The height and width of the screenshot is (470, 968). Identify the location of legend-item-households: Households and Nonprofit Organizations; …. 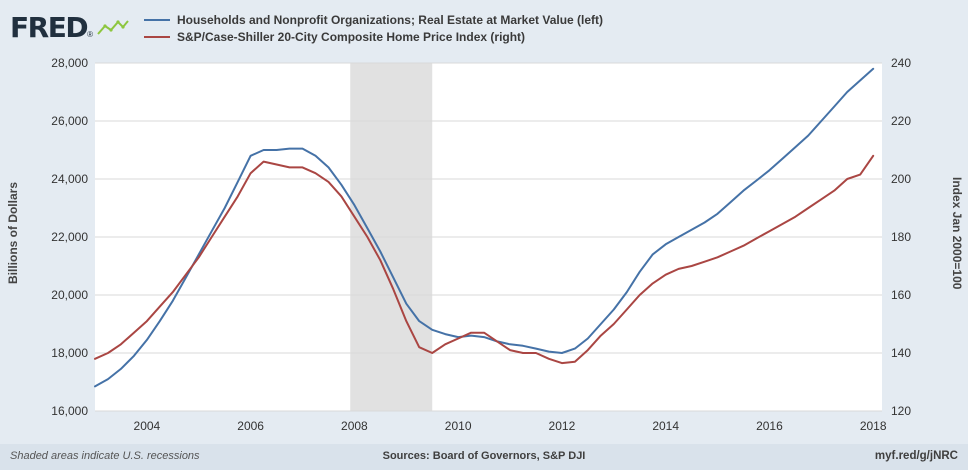
(373, 19).